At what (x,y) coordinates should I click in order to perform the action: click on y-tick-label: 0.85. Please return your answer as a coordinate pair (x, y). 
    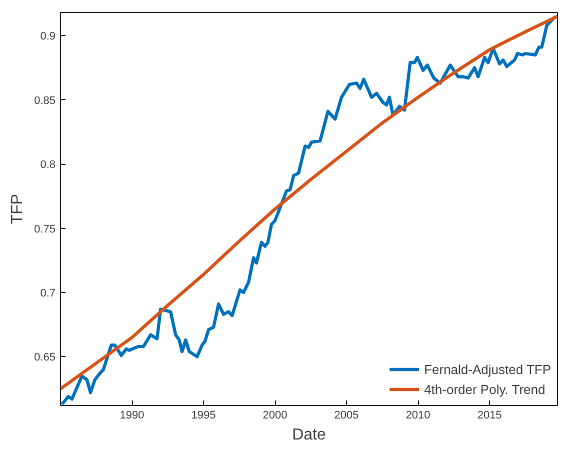
    Looking at the image, I should click on (45, 100).